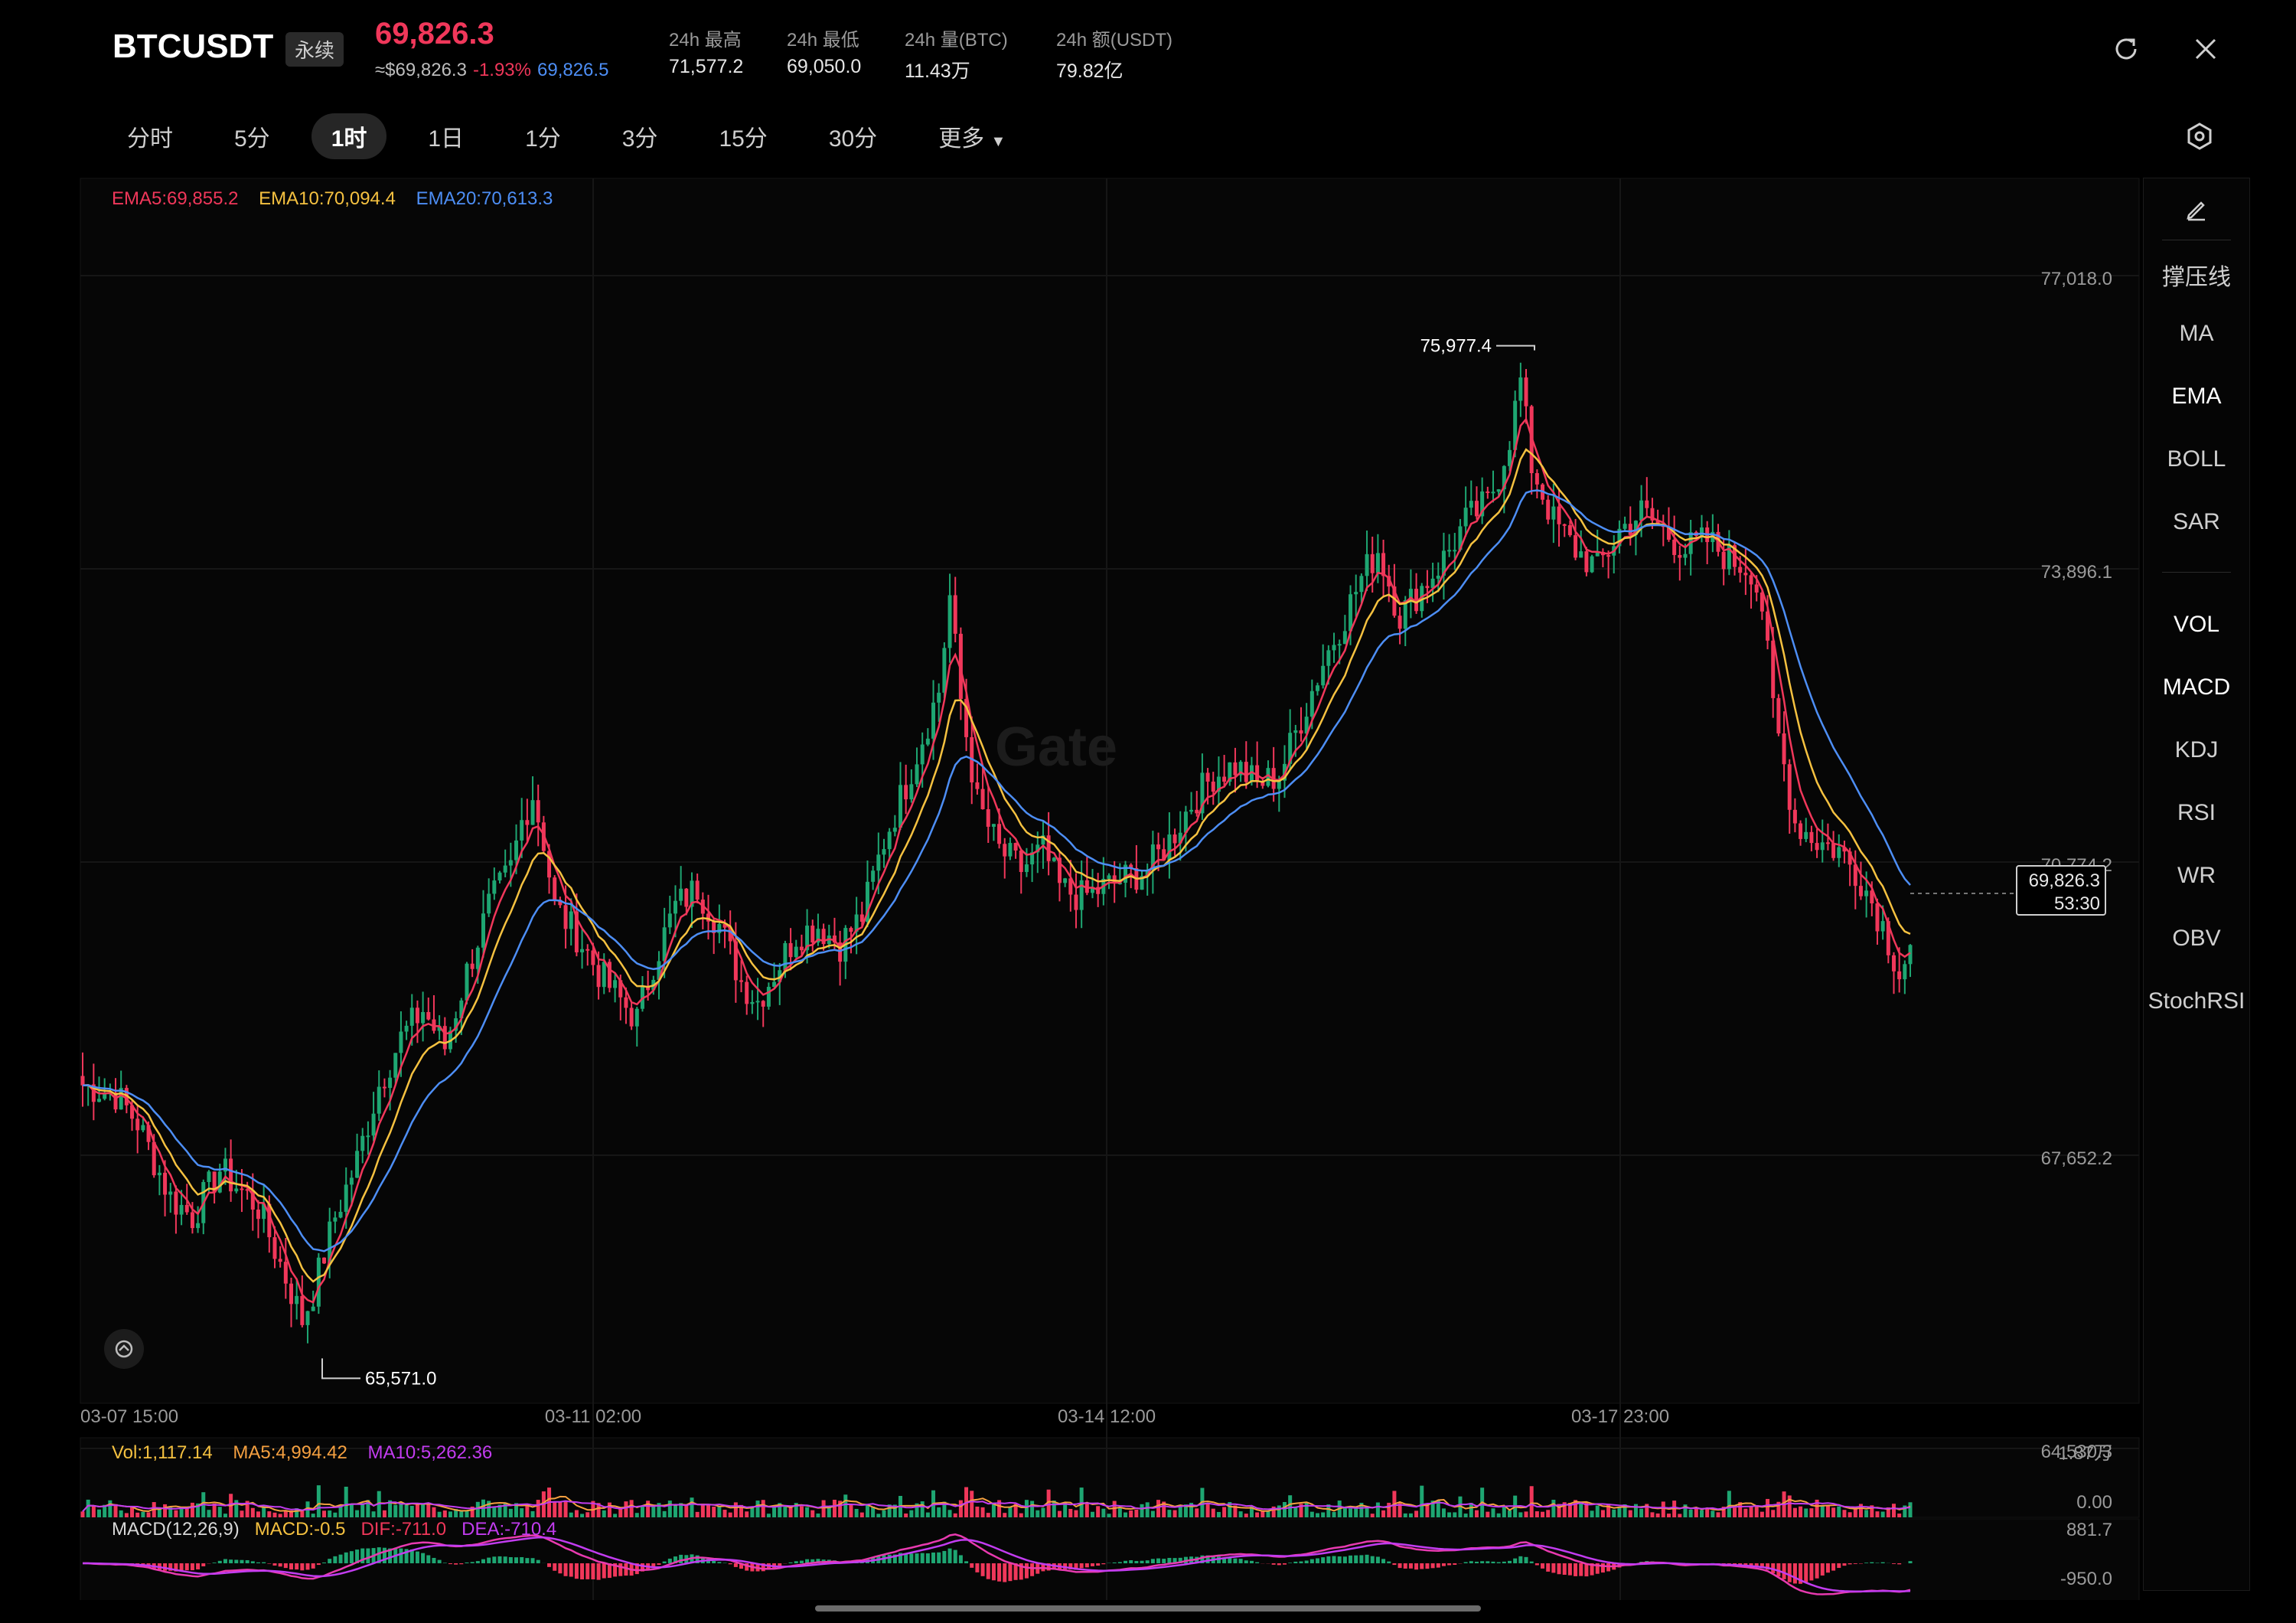 This screenshot has width=2296, height=1623. I want to click on indicator-sar: SAR, so click(2196, 521).